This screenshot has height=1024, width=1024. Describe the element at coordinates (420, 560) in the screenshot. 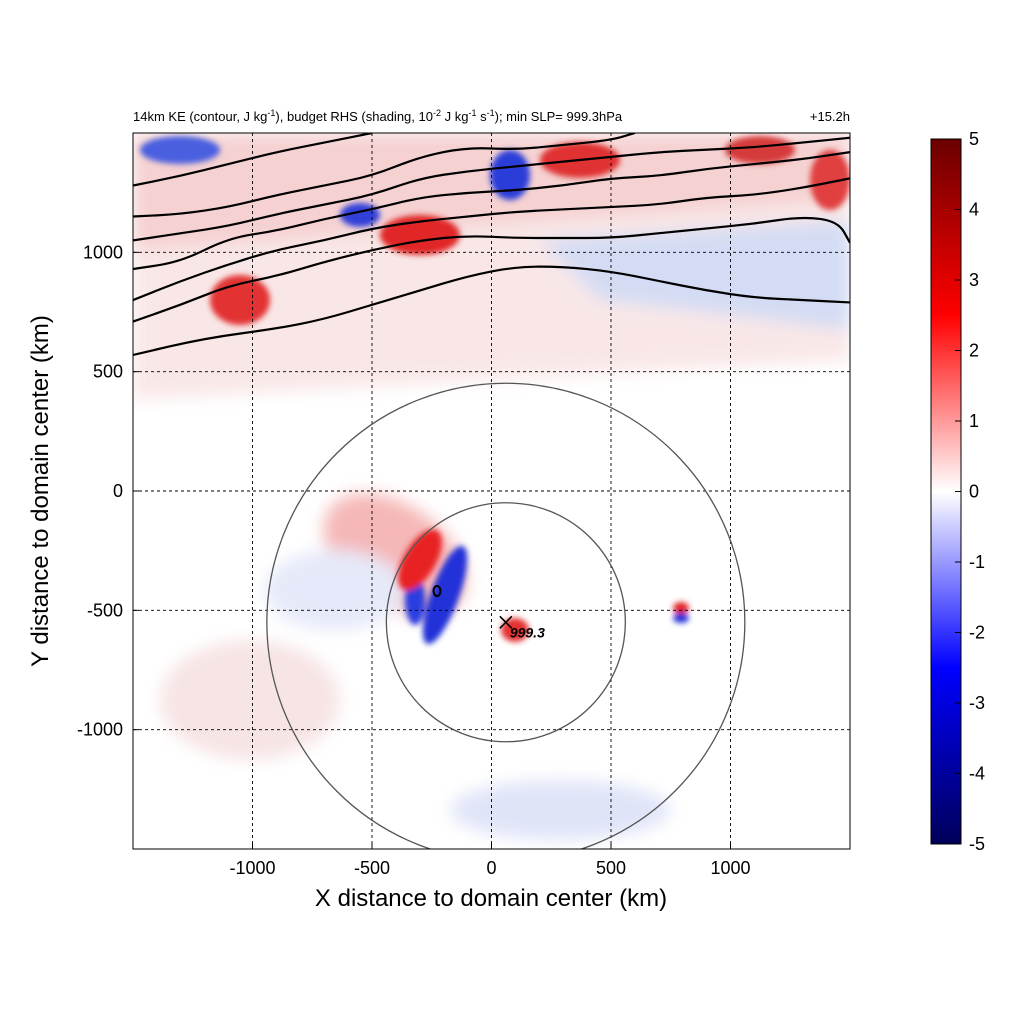

I see `shade-core-red` at that location.